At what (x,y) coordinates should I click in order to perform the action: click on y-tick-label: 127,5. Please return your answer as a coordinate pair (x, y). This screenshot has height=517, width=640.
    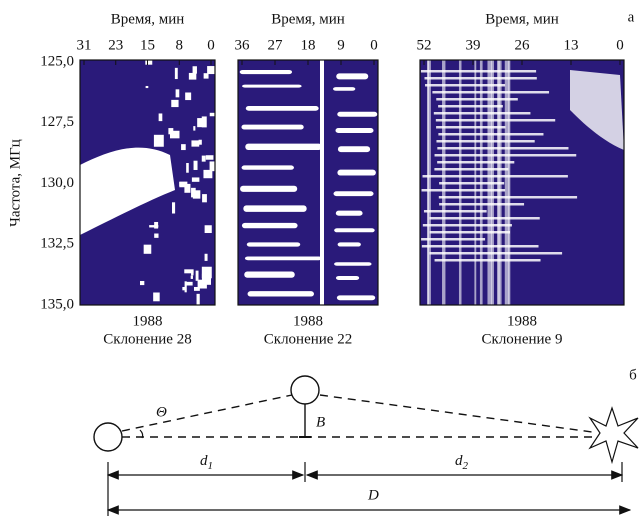
    Looking at the image, I should click on (57, 122).